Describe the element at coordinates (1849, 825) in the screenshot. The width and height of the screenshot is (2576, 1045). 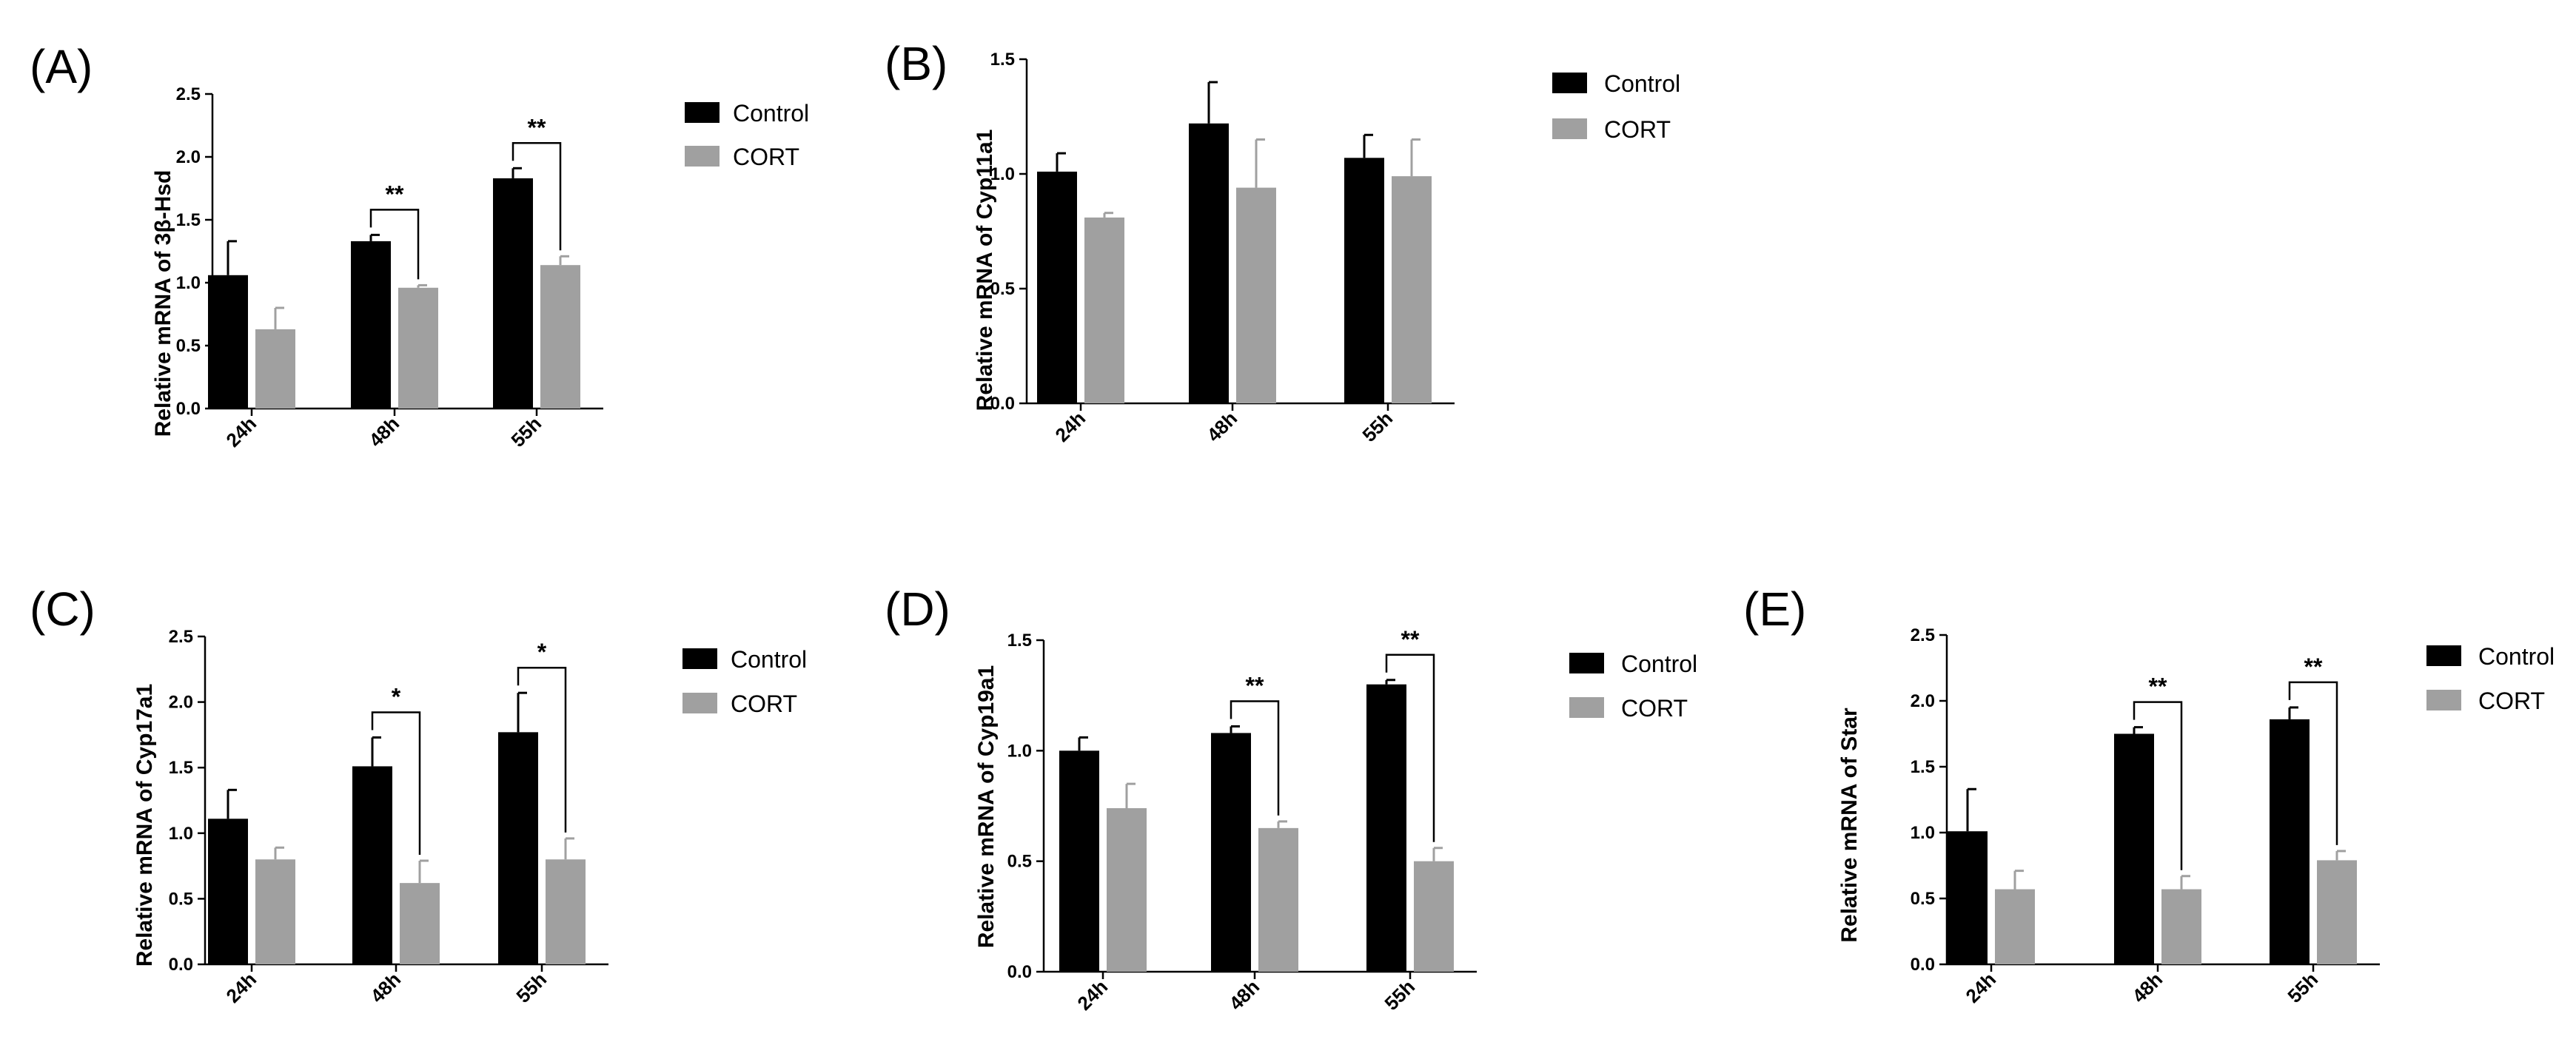
I see `y-axis-label: Relative mRNA of Star` at that location.